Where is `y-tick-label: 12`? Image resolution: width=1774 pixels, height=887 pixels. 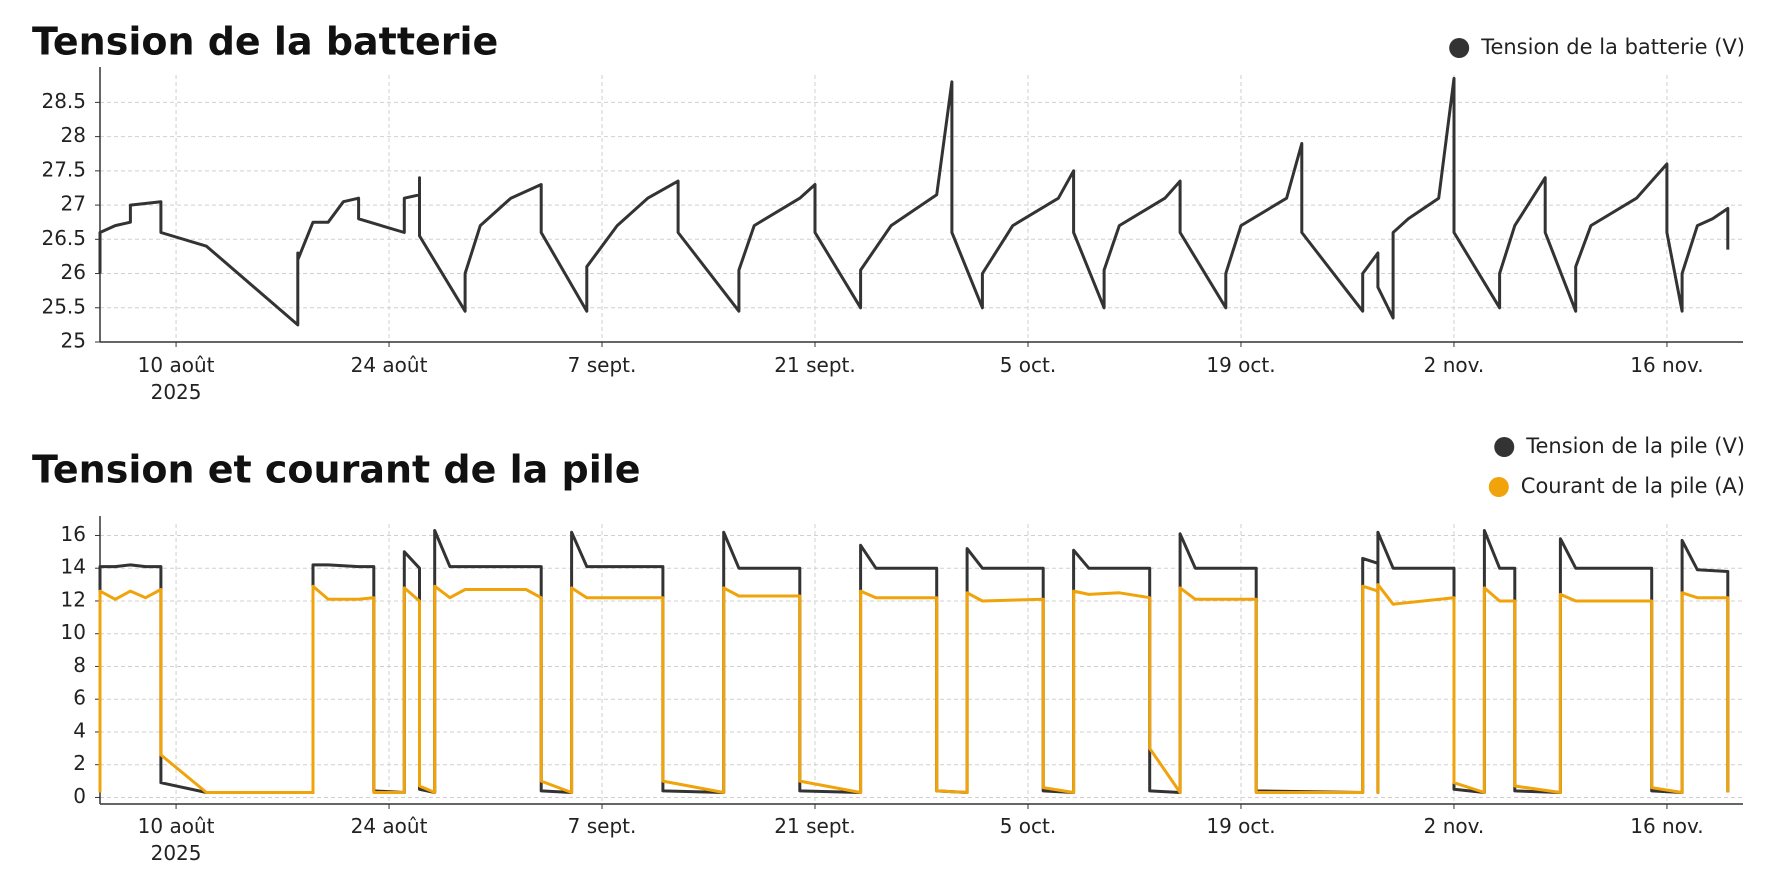
y-tick-label: 12 is located at coordinates (73, 599).